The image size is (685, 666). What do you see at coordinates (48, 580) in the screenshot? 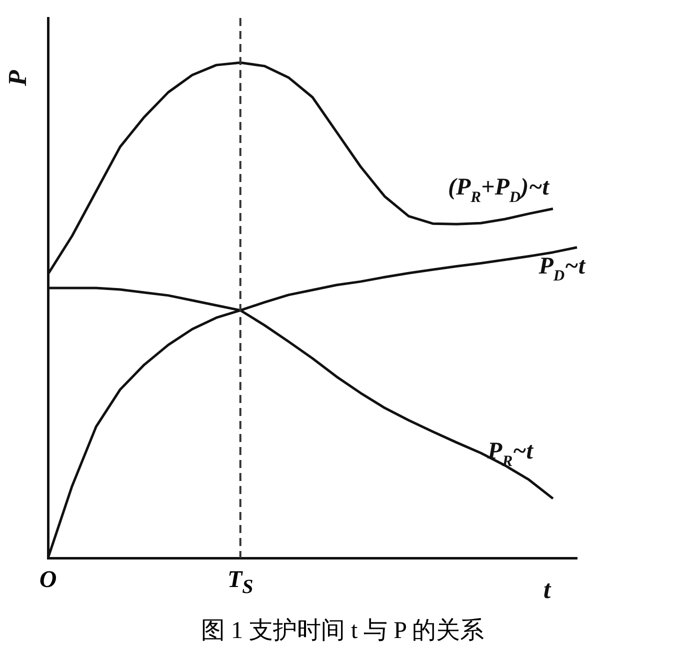
I see `x-tick-label: O` at bounding box center [48, 580].